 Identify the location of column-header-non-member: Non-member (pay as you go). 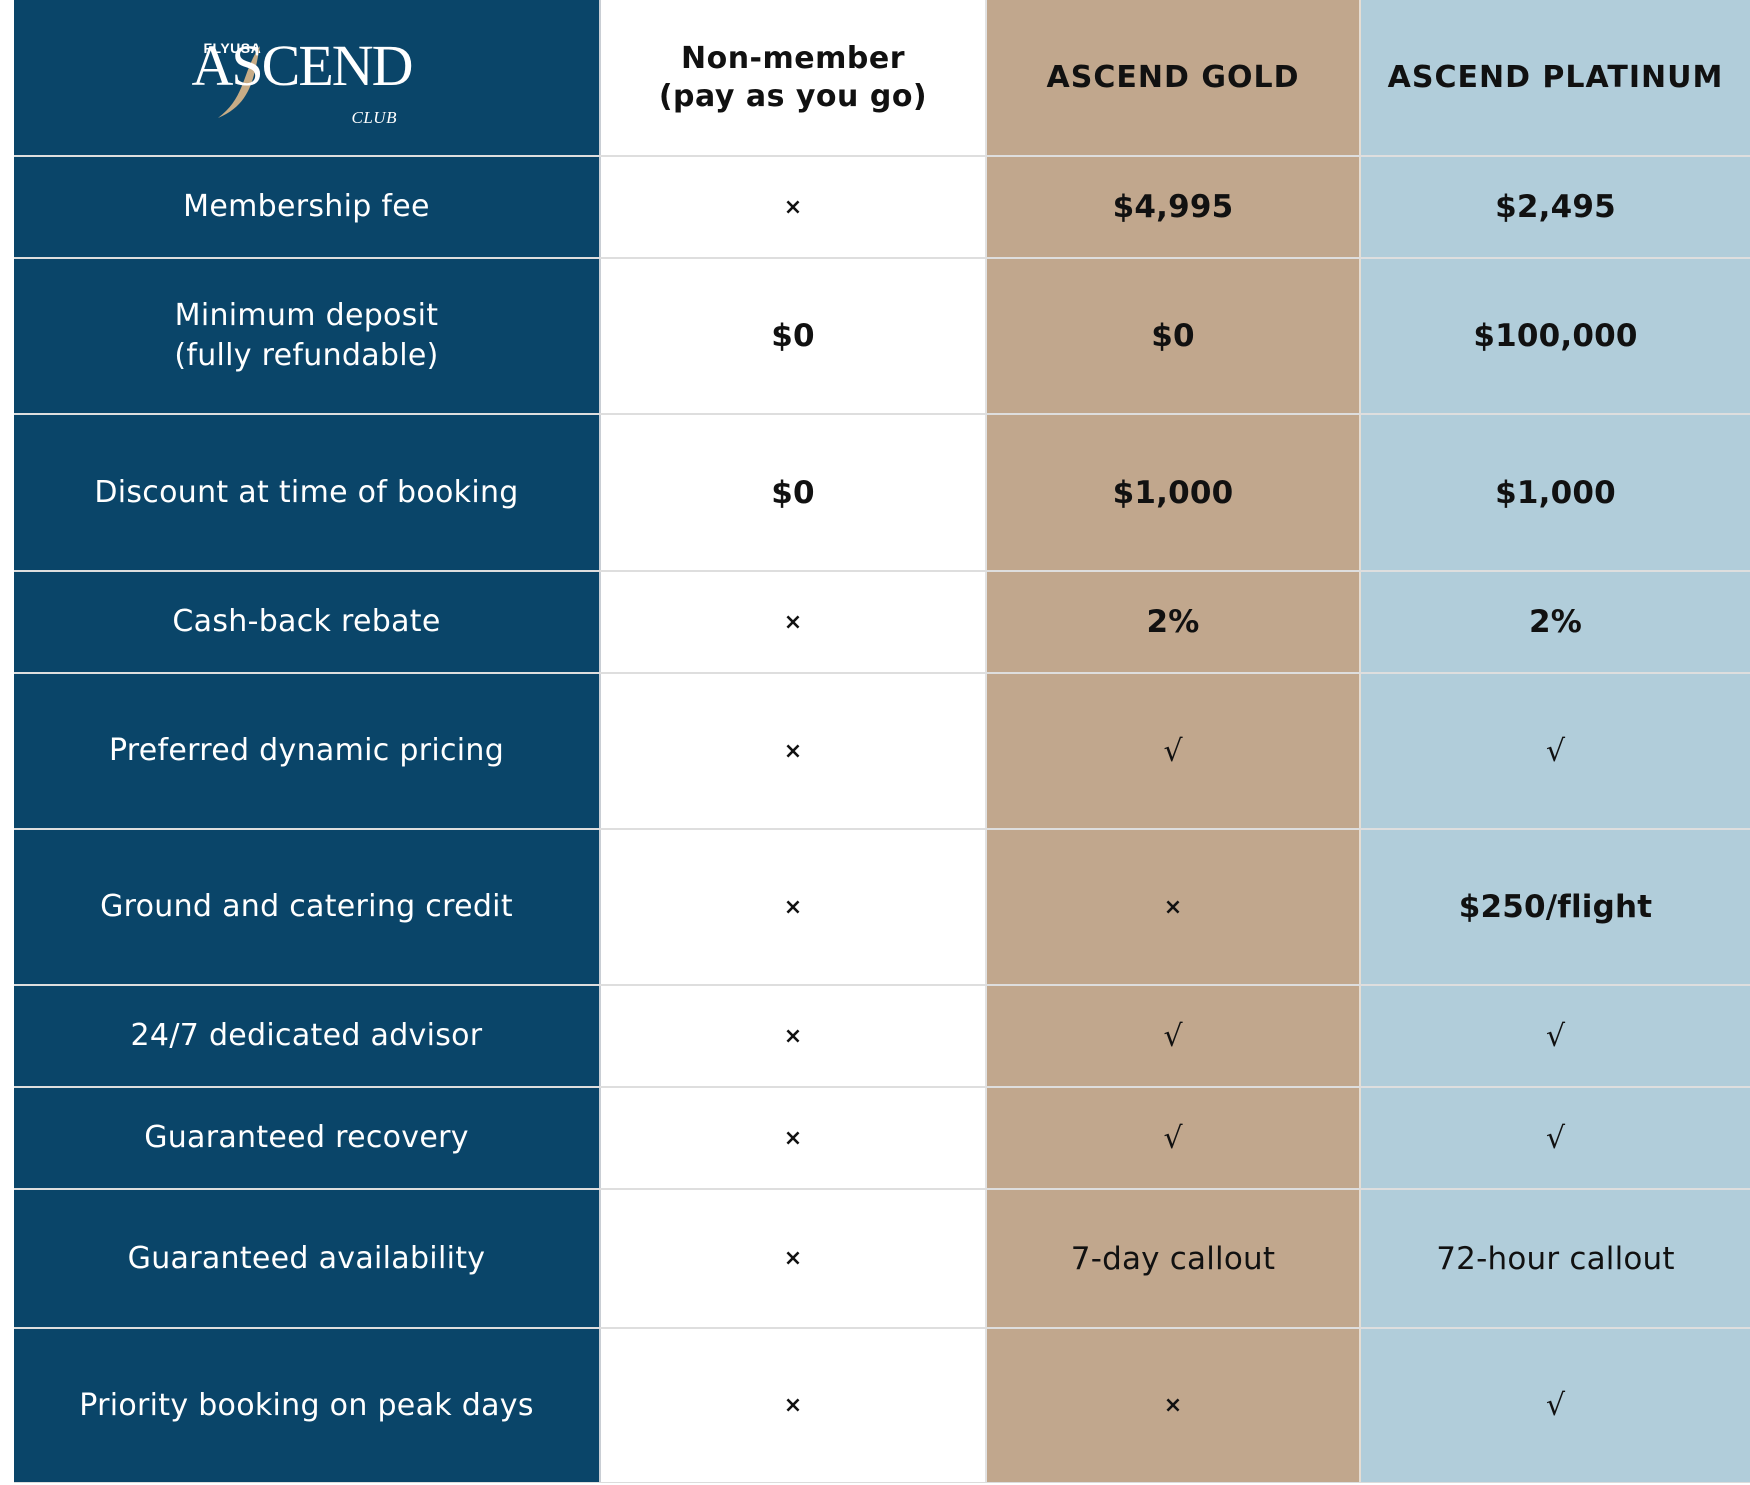
(794, 77).